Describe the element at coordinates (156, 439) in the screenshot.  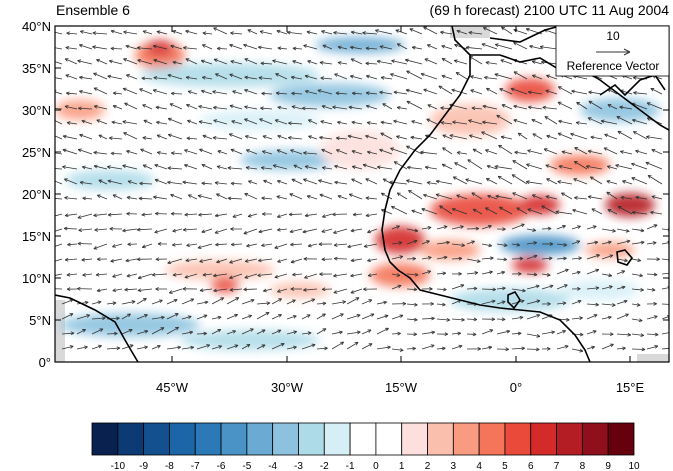
I see `colorbar-swatch` at that location.